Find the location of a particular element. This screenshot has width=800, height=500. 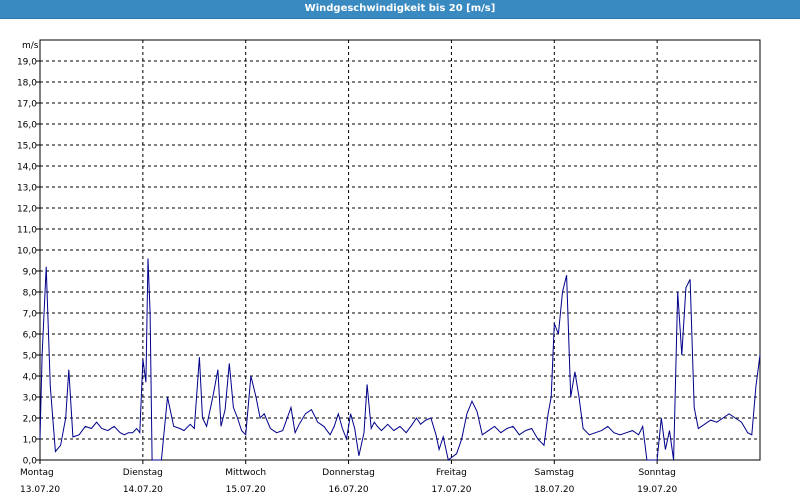

x-tick-day: Donnerstag is located at coordinates (348, 473).